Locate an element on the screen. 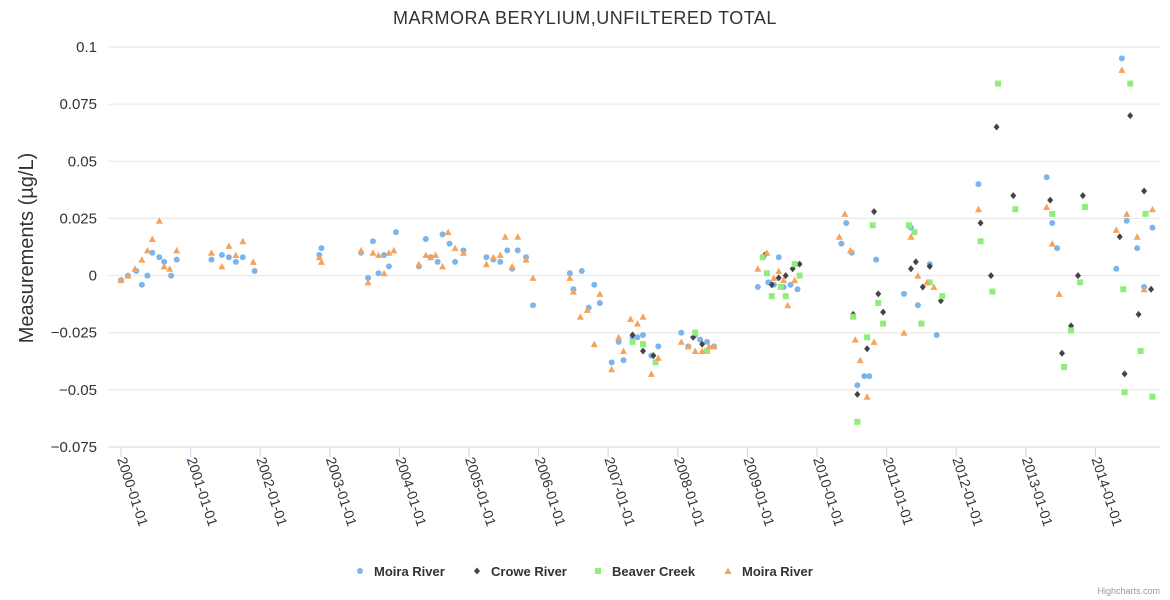 The image size is (1170, 600). x-tick-label: 2009-01-01 is located at coordinates (759, 491).